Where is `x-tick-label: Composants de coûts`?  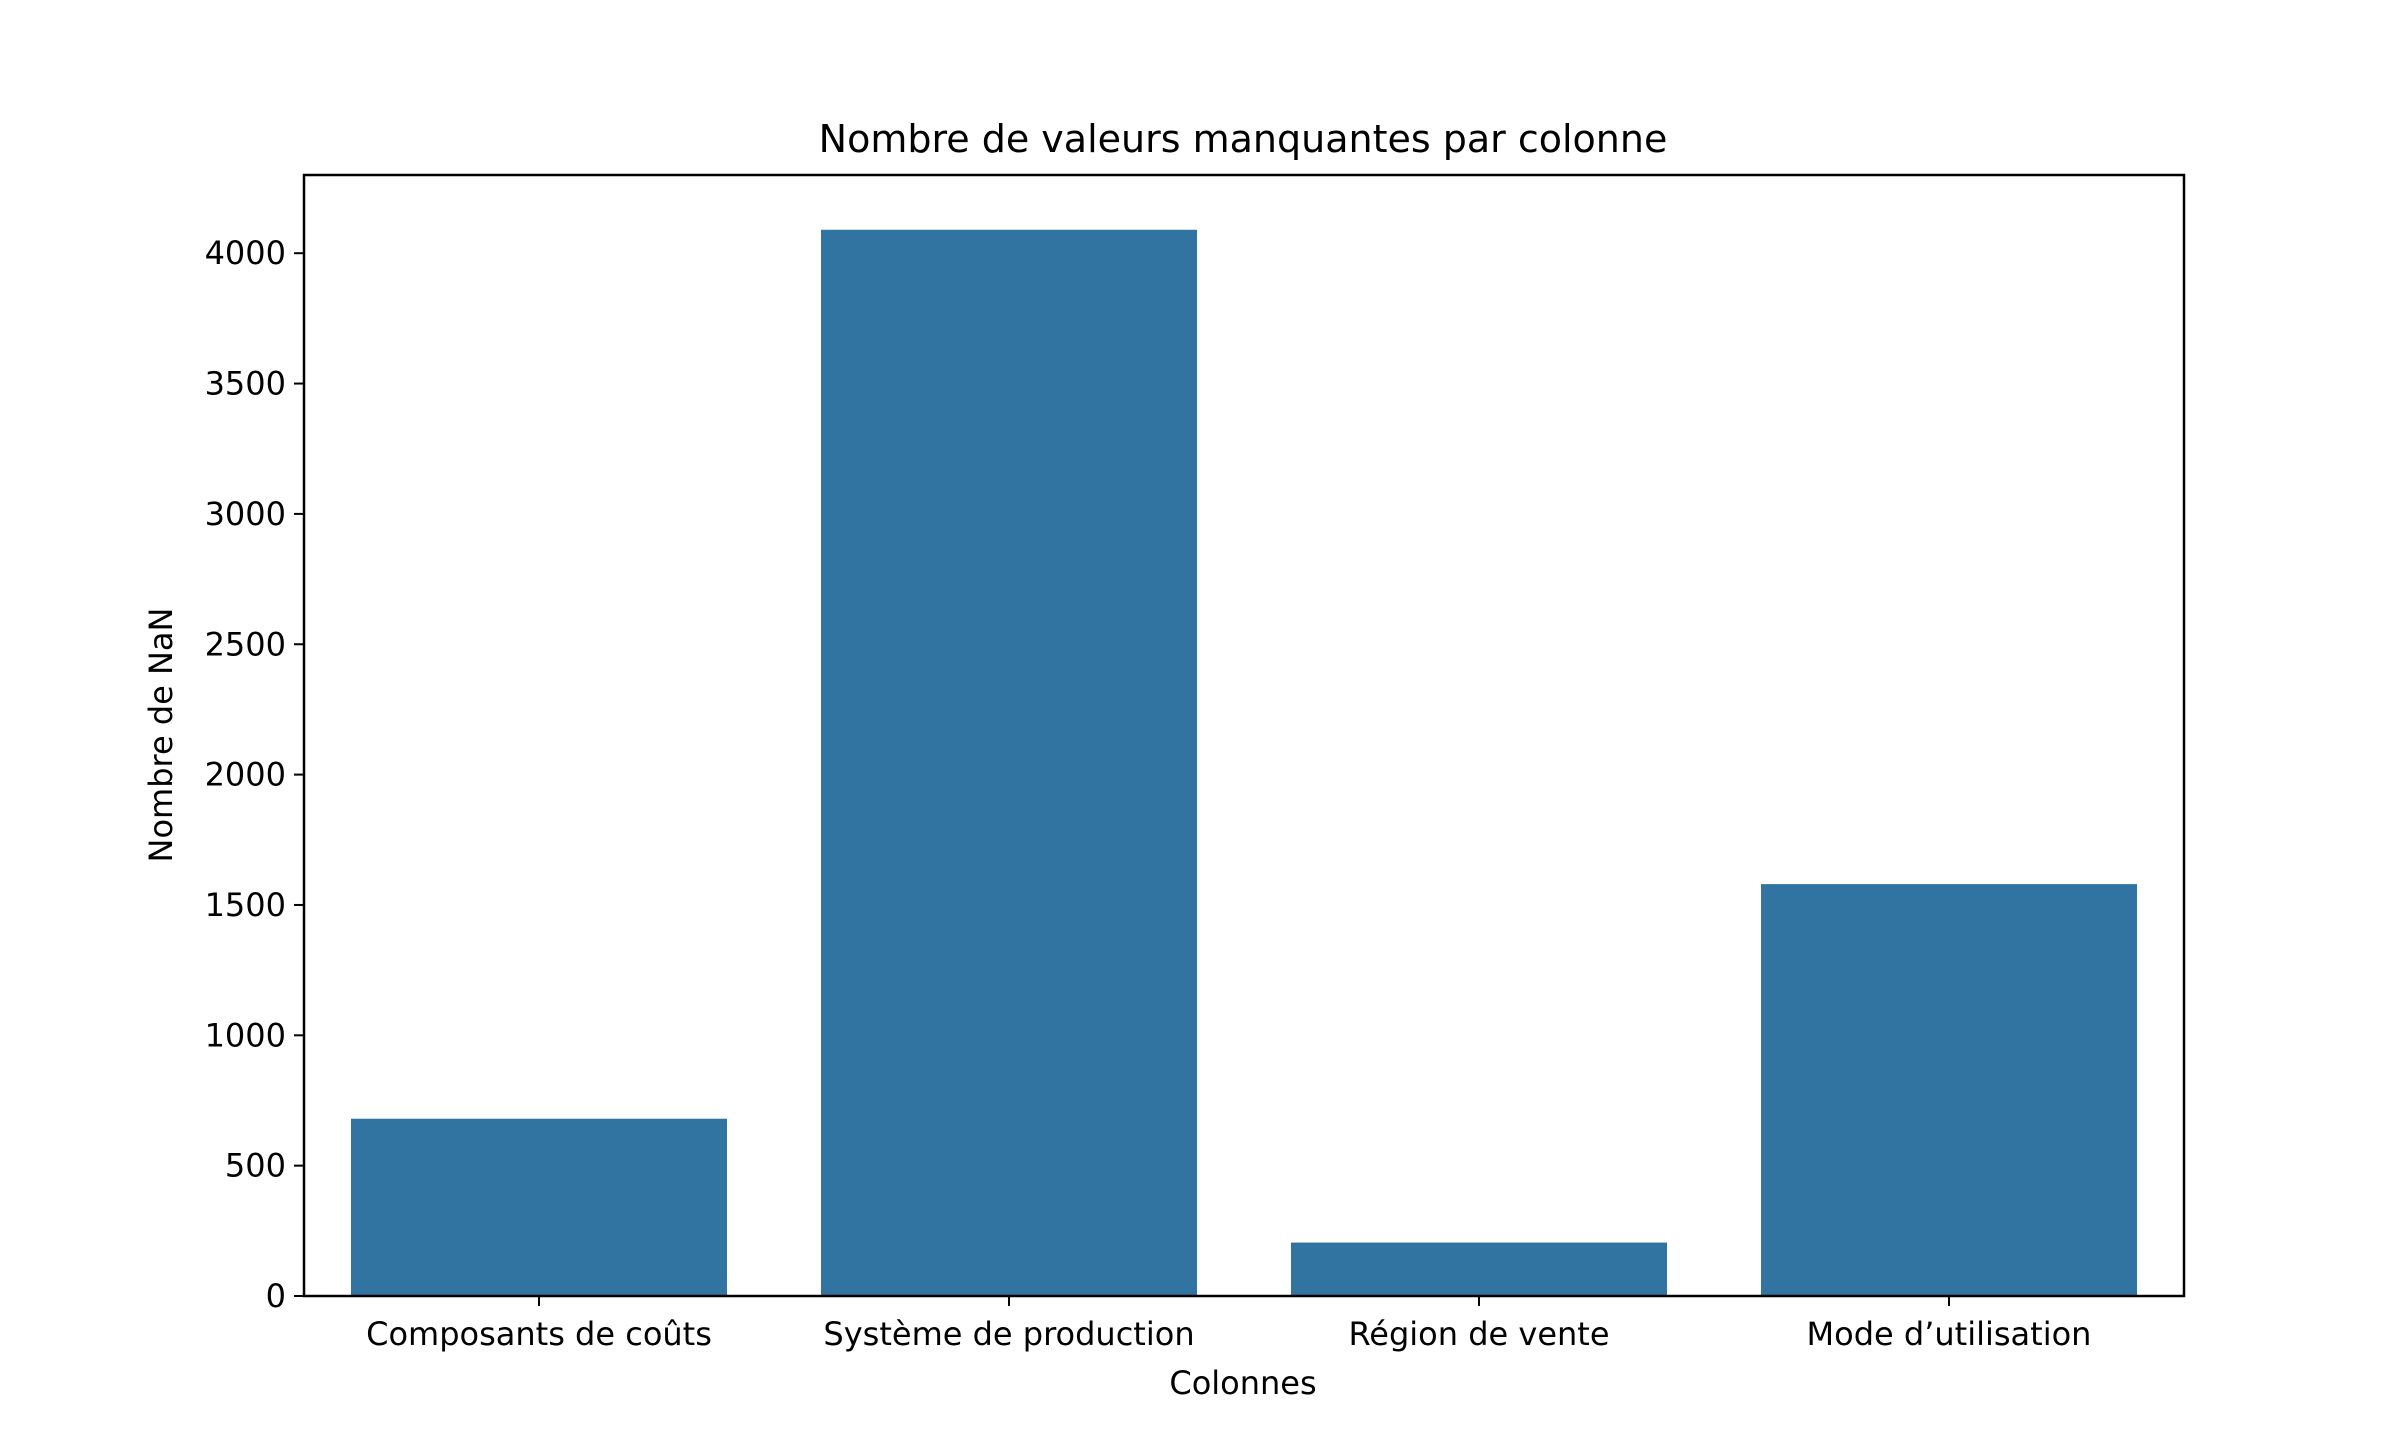
x-tick-label: Composants de coûts is located at coordinates (539, 1334).